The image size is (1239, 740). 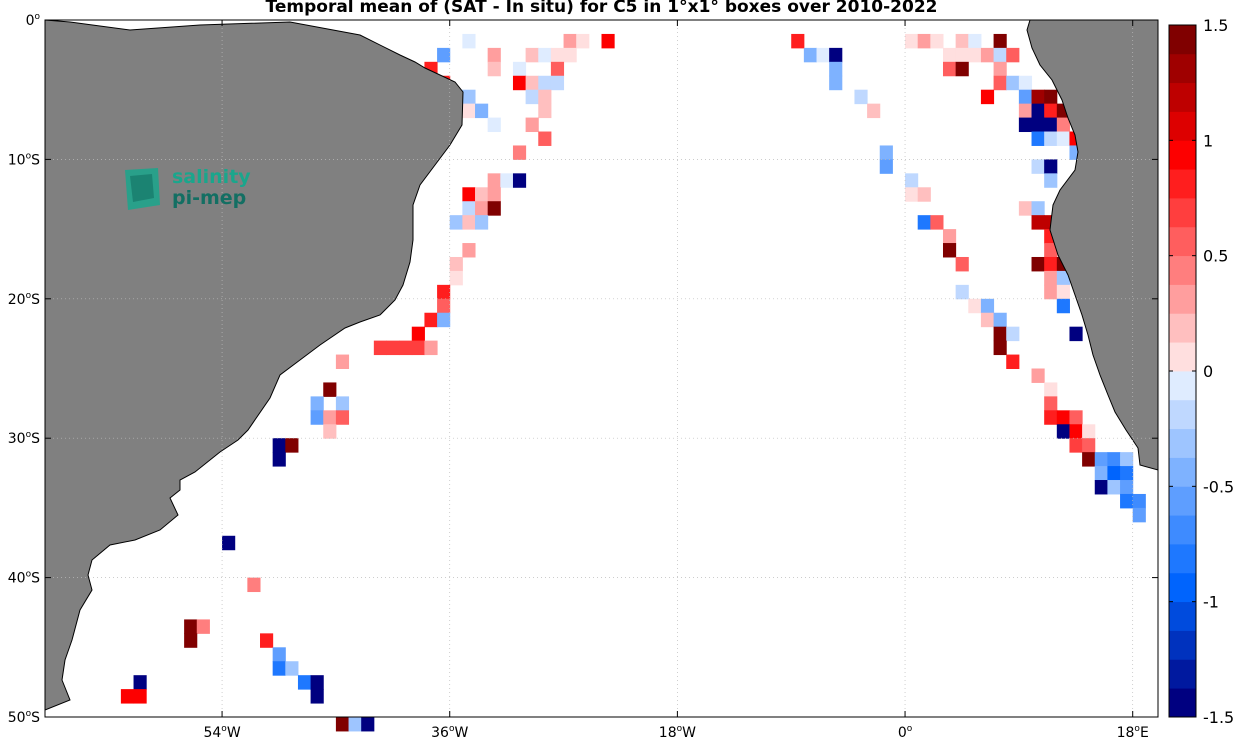 What do you see at coordinates (221, 732) in the screenshot?
I see `x-tick-label: 54oW` at bounding box center [221, 732].